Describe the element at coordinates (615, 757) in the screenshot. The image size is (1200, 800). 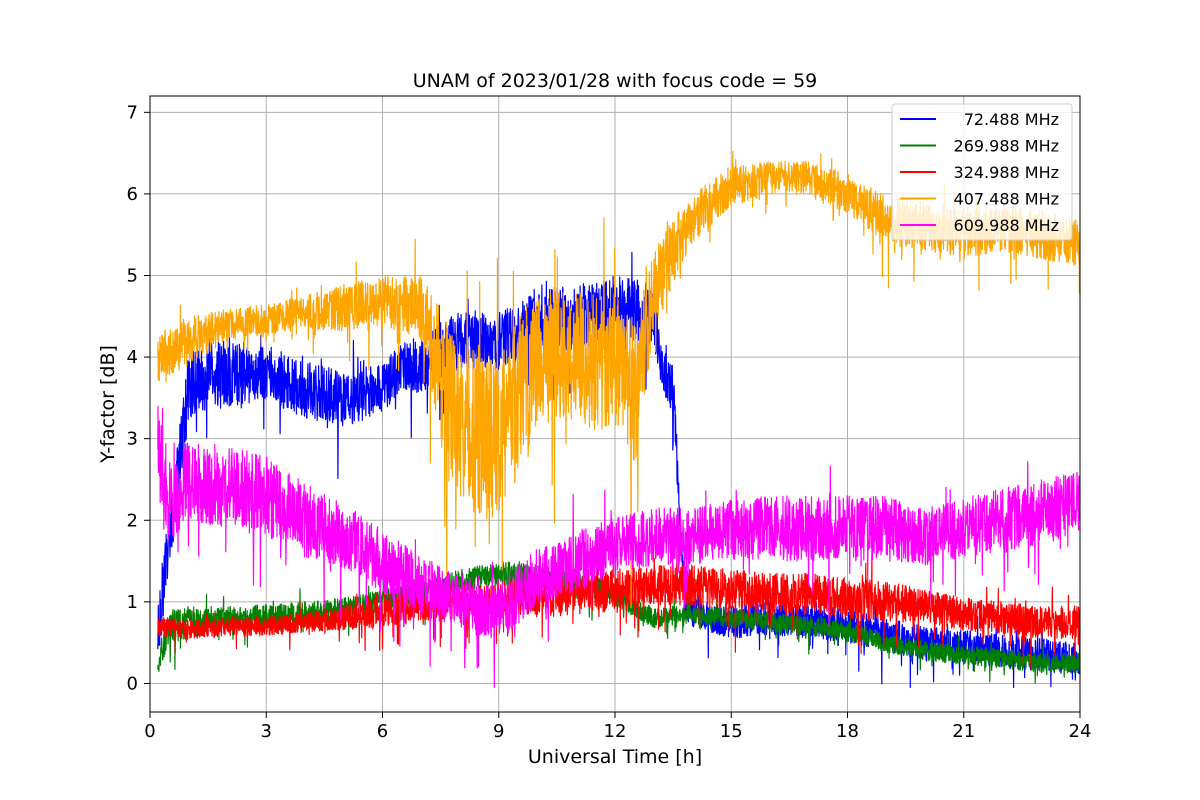
I see `x-axis-label: Universal Time [h]` at that location.